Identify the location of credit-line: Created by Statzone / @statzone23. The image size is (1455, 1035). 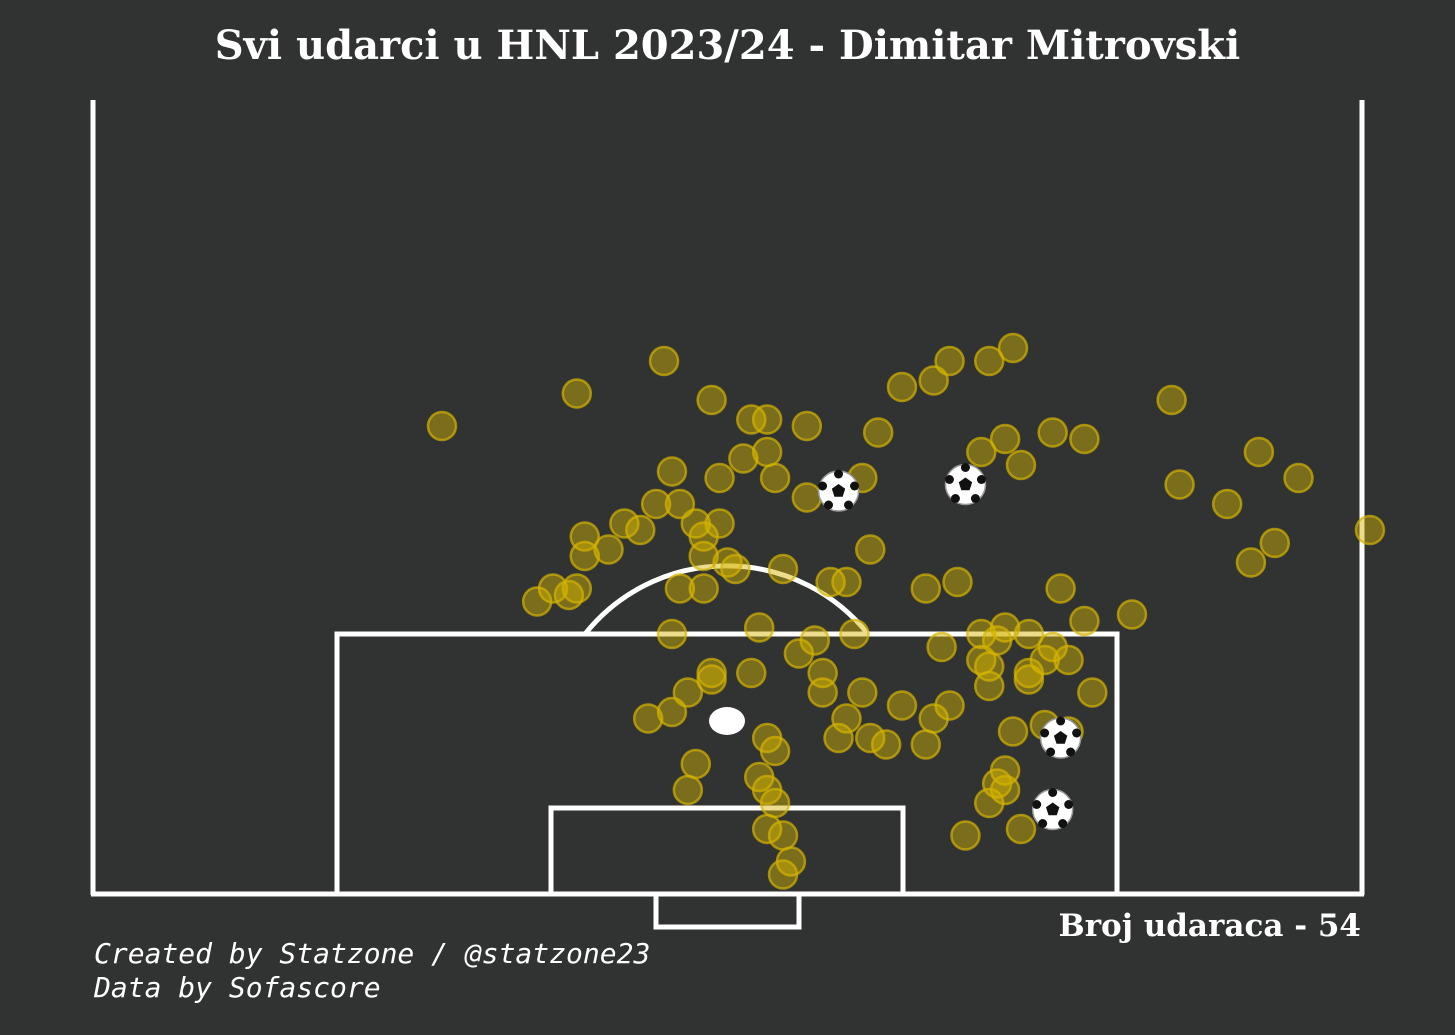
(372, 953).